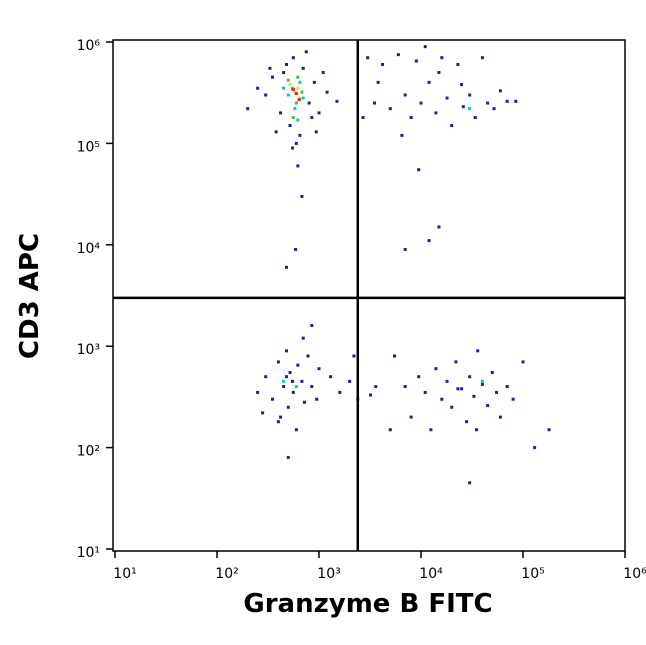  I want to click on x-tick-label: 10⁶, so click(634, 574).